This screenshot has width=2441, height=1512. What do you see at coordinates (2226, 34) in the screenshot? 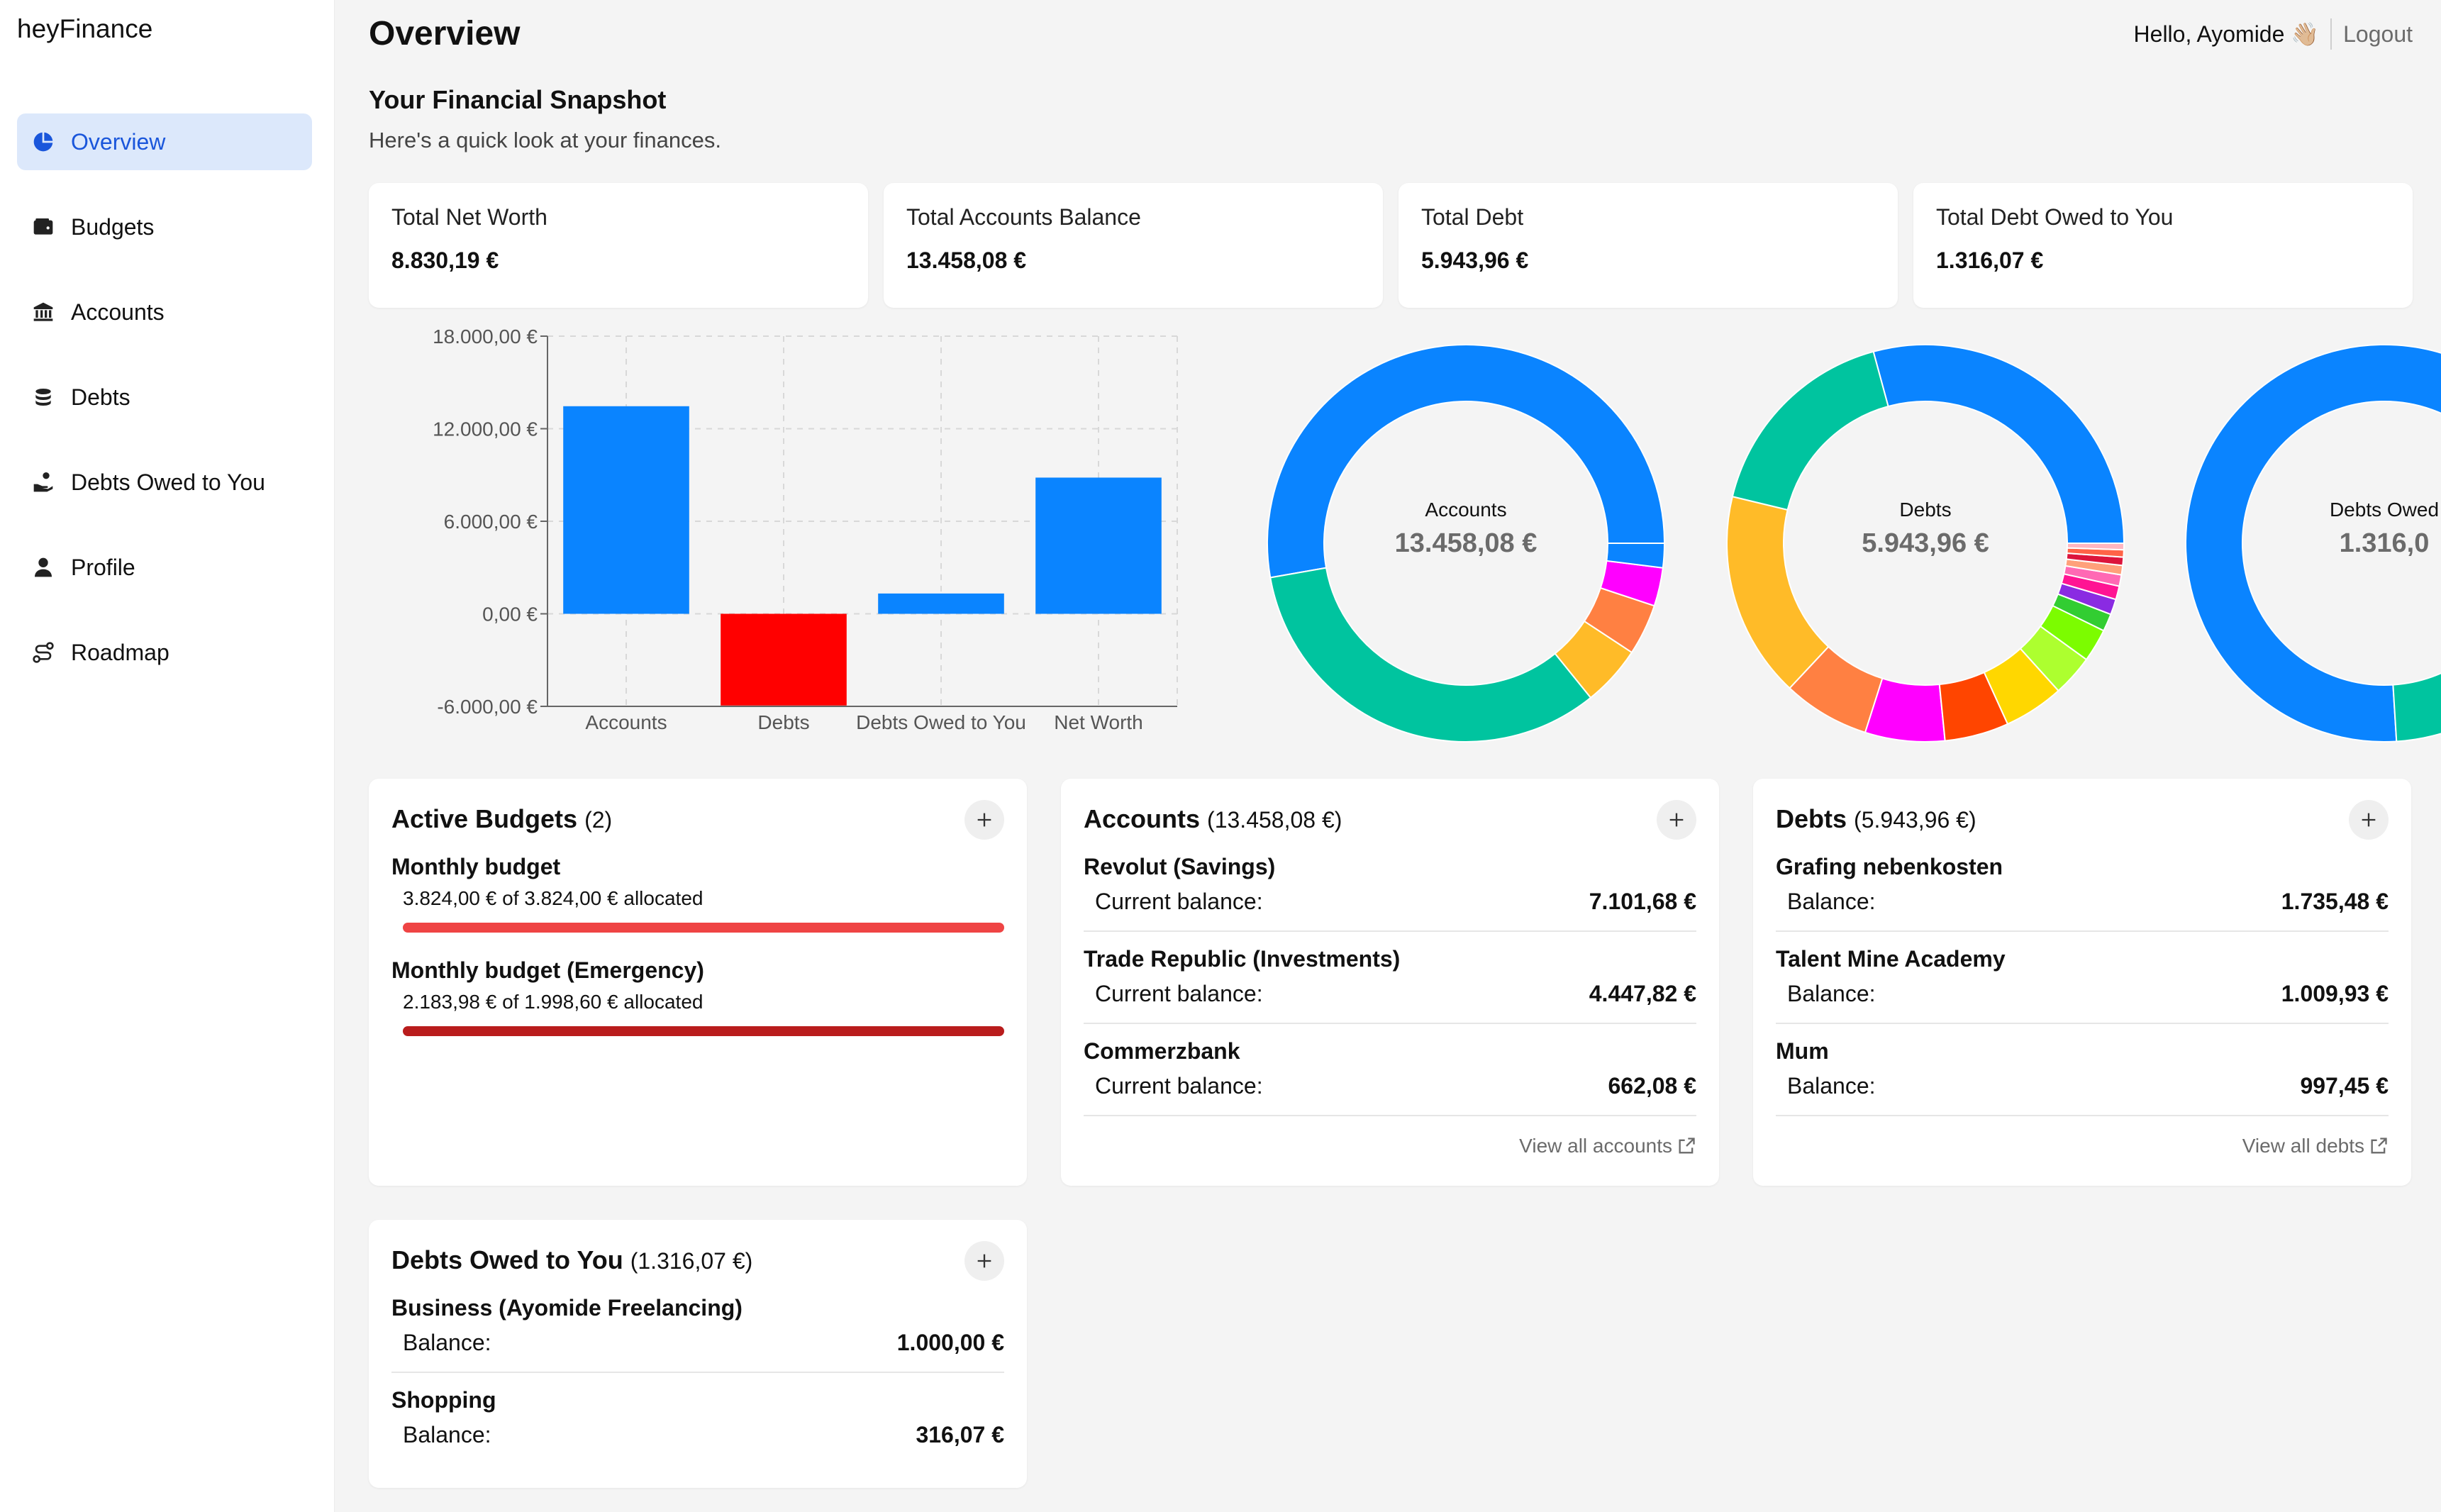
I see `greeting: Hello, Ayomide 👋🏼` at bounding box center [2226, 34].